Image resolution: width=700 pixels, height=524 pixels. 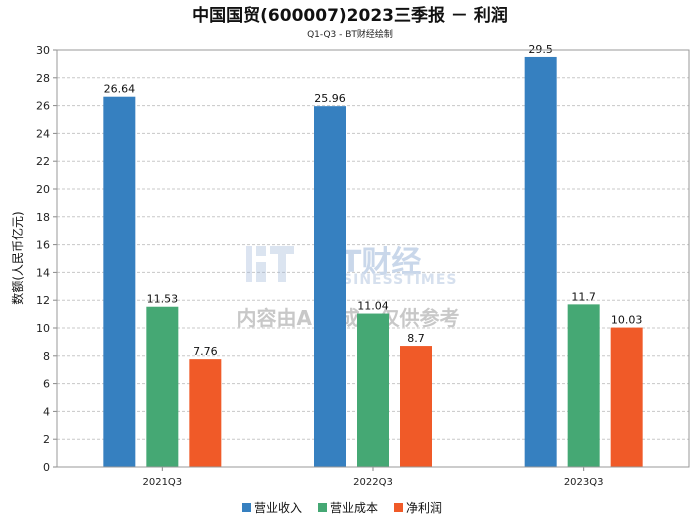 I want to click on watermark-note: 内容由AI生成，仅供参考, so click(x=348, y=318).